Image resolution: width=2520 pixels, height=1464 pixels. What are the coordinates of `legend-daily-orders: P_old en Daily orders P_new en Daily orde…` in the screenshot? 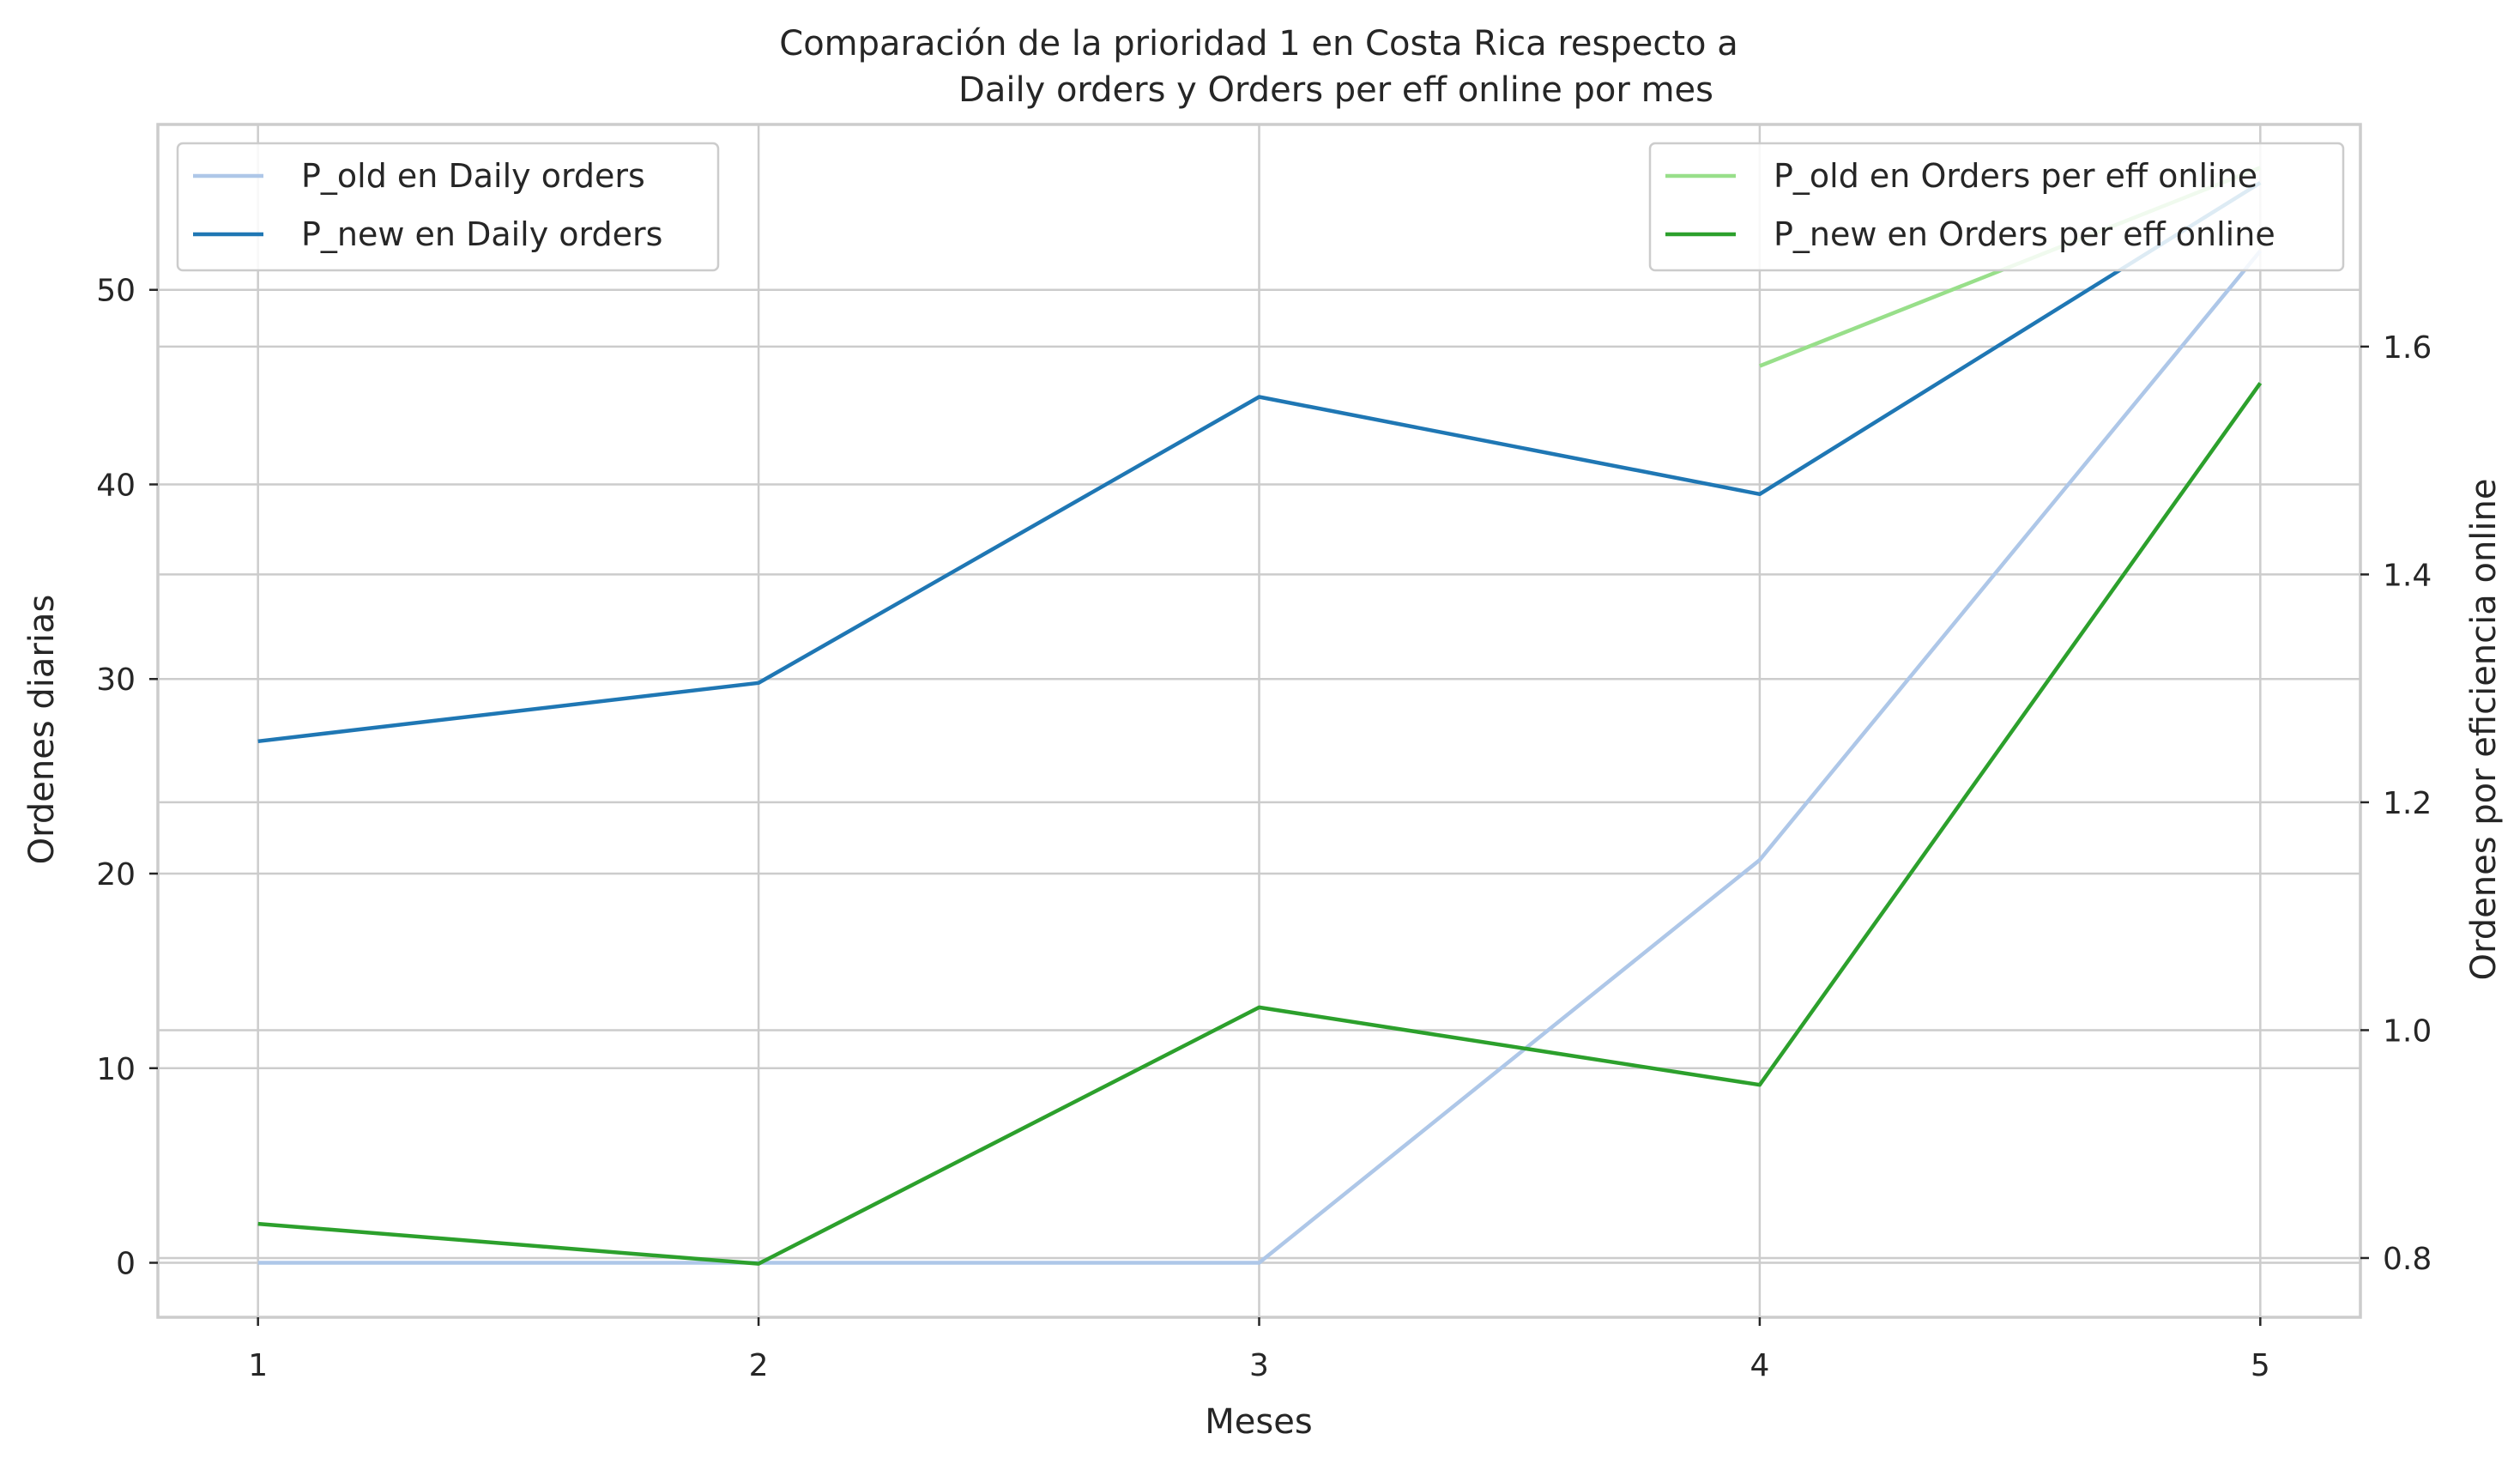 It's located at (448, 207).